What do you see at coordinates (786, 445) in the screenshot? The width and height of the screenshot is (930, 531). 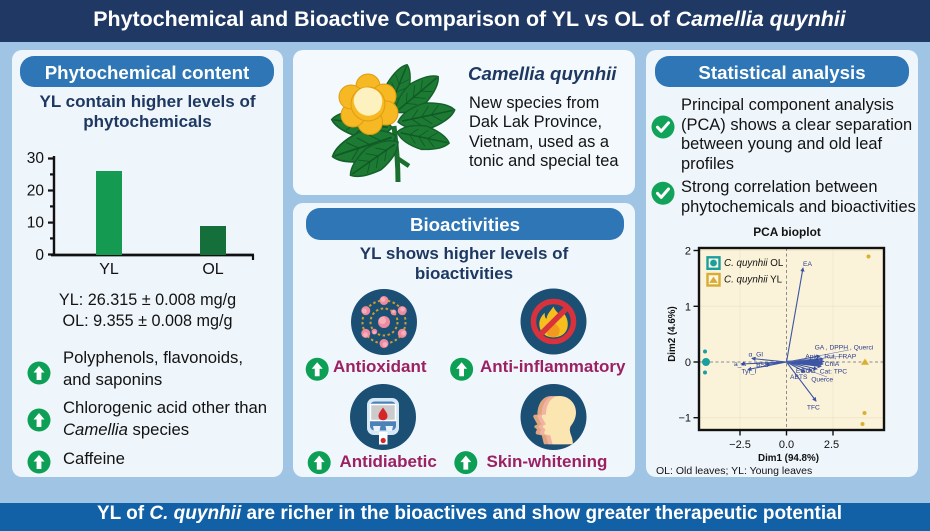 I see `svg-text: 0.0` at bounding box center [786, 445].